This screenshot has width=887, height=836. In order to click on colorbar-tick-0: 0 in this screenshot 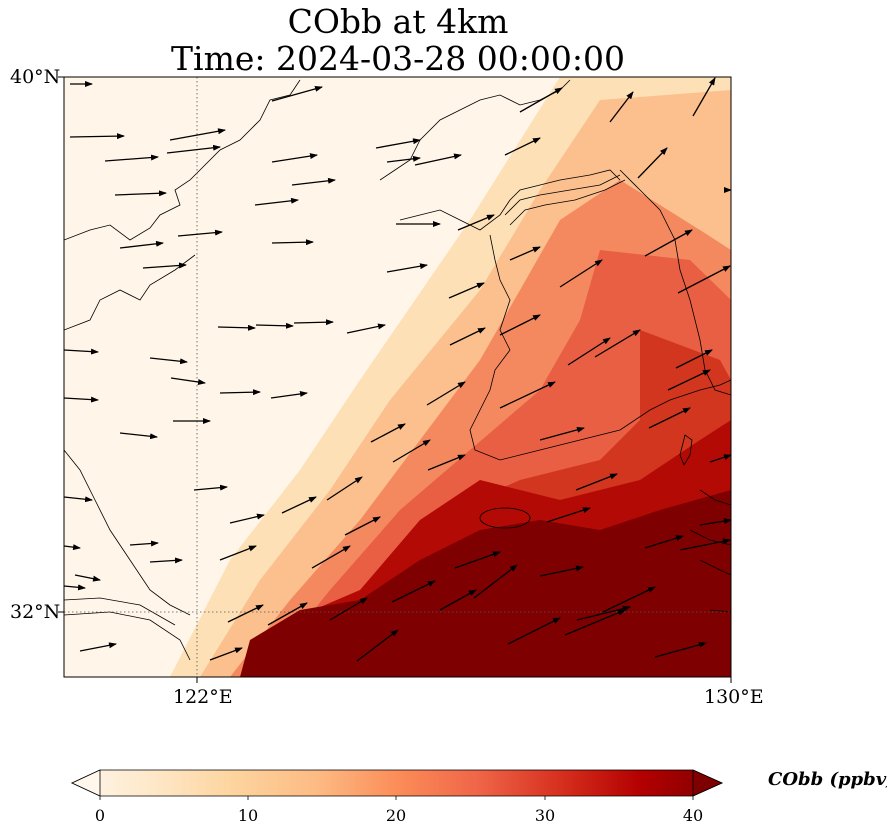, I will do `click(100, 815)`.